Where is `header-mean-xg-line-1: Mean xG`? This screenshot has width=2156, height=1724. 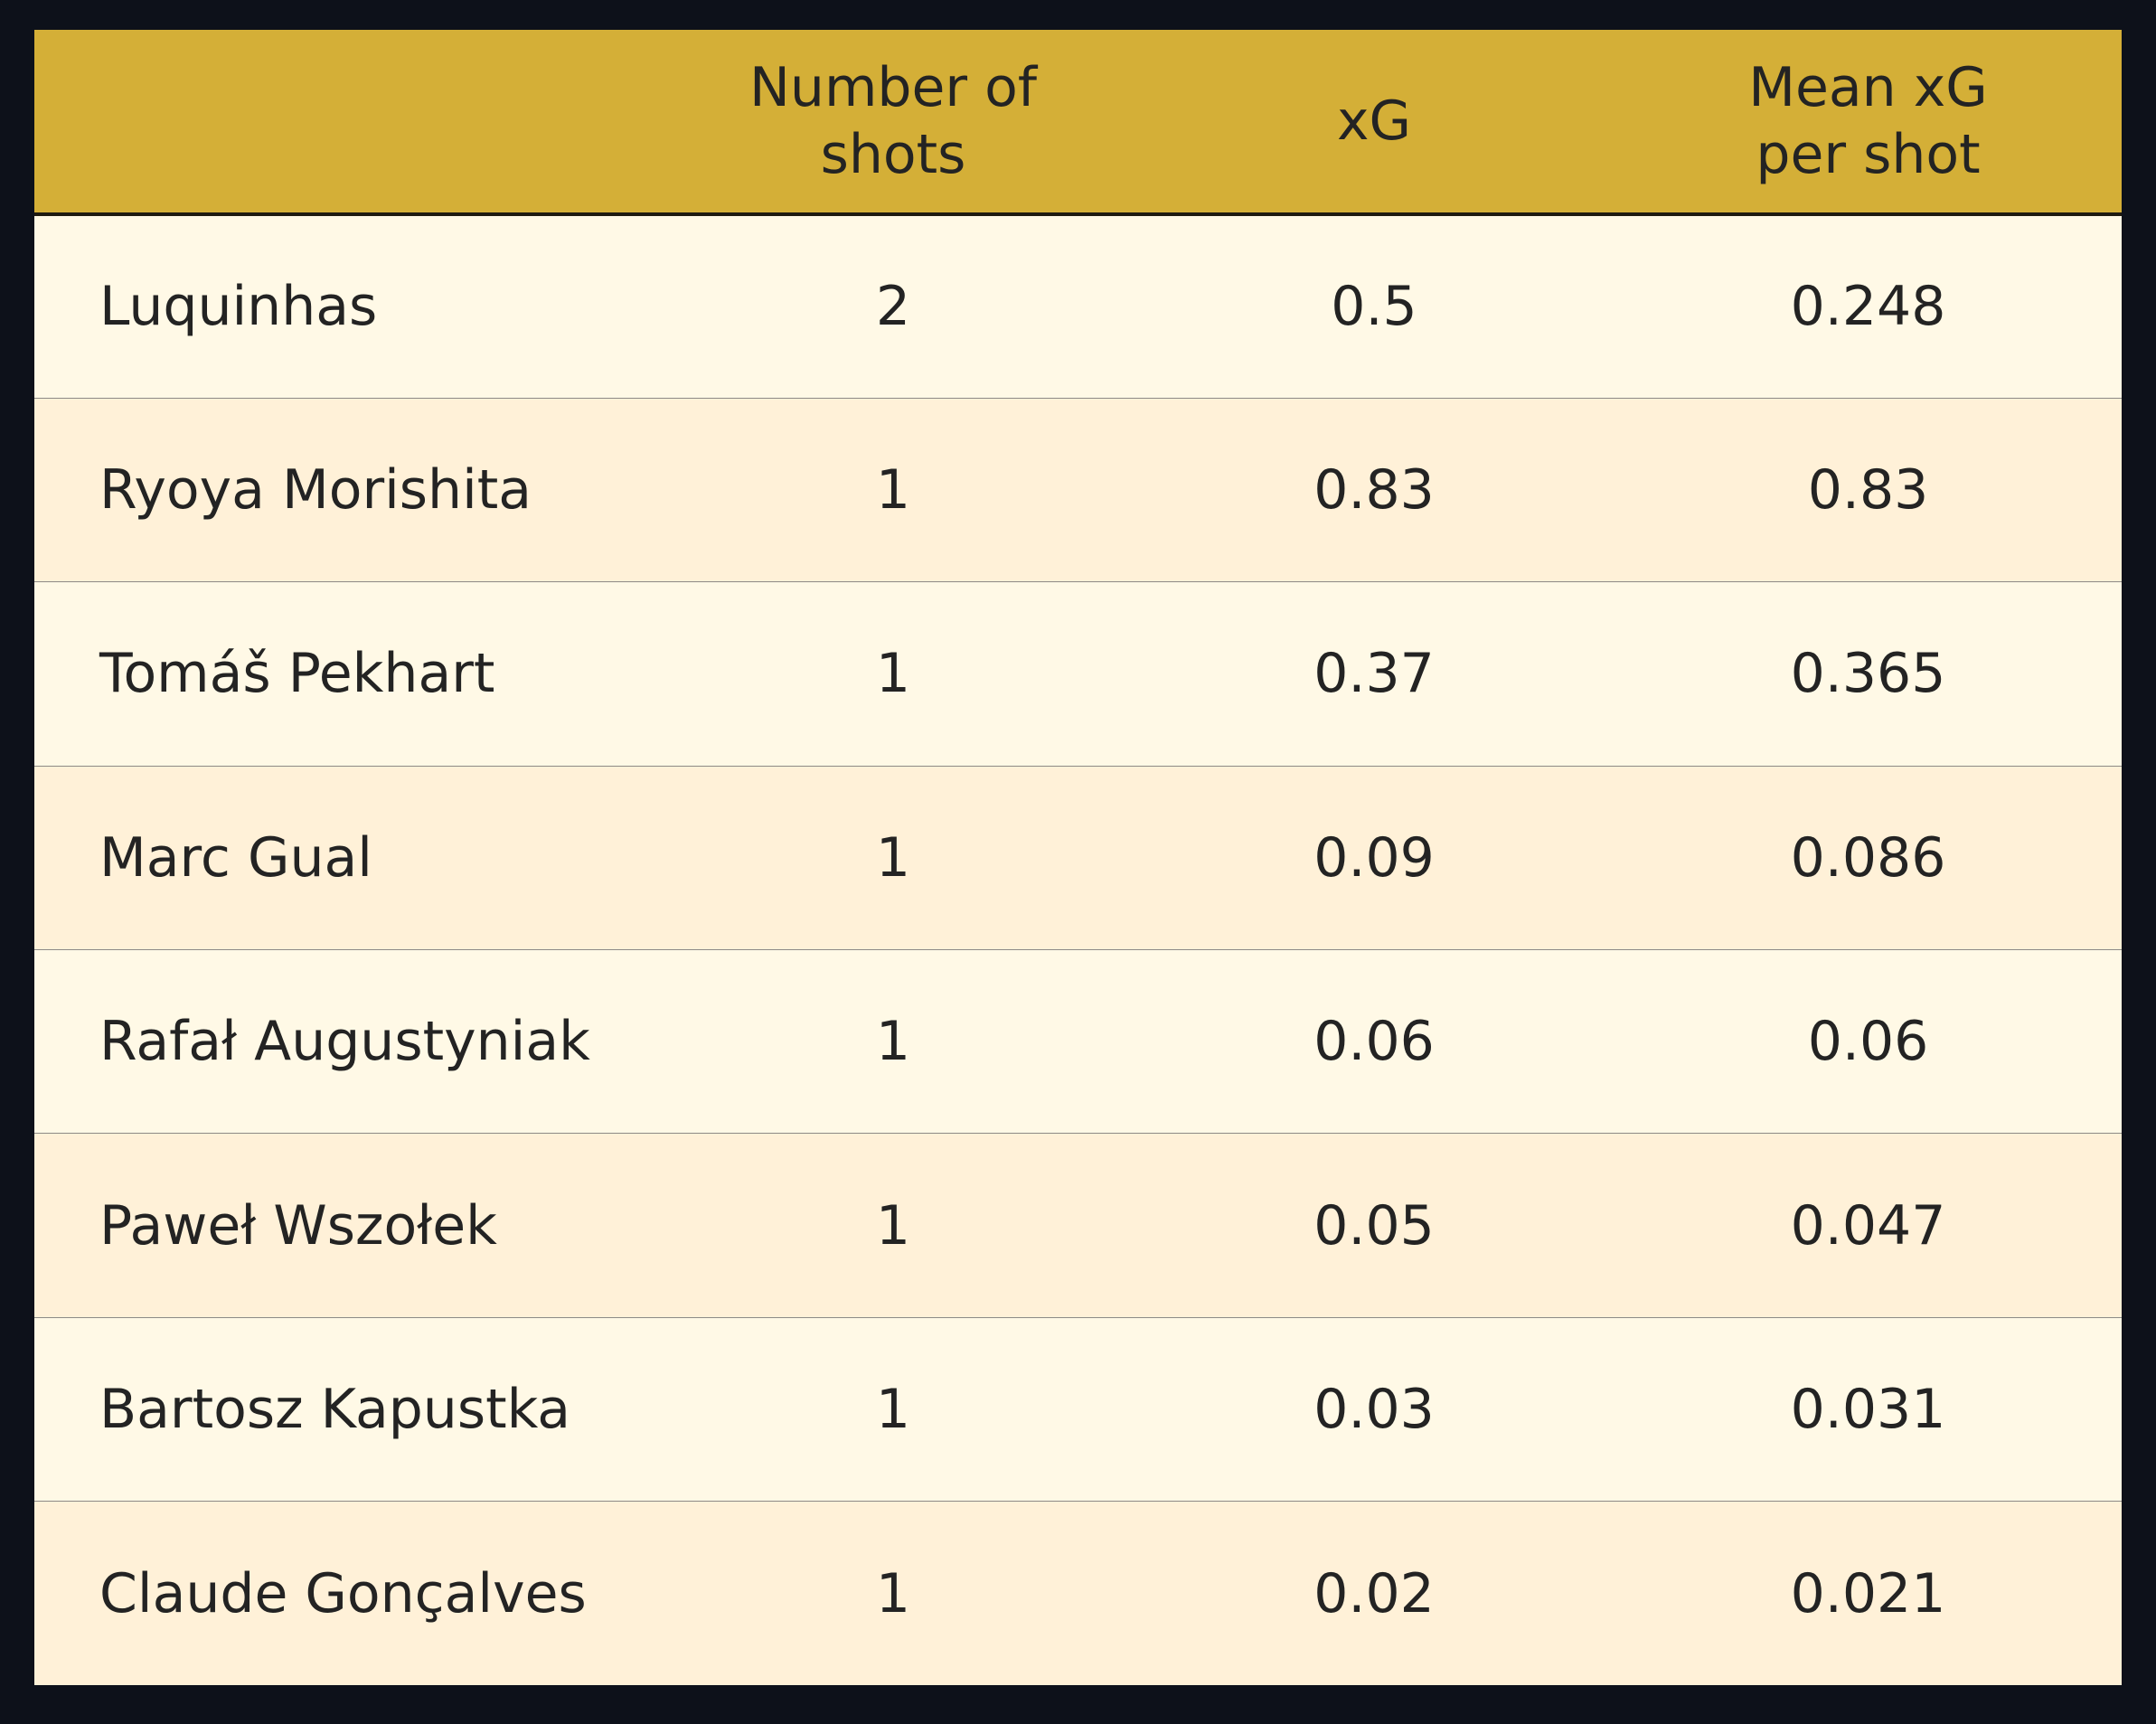 header-mean-xg-line-1: Mean xG is located at coordinates (1868, 87).